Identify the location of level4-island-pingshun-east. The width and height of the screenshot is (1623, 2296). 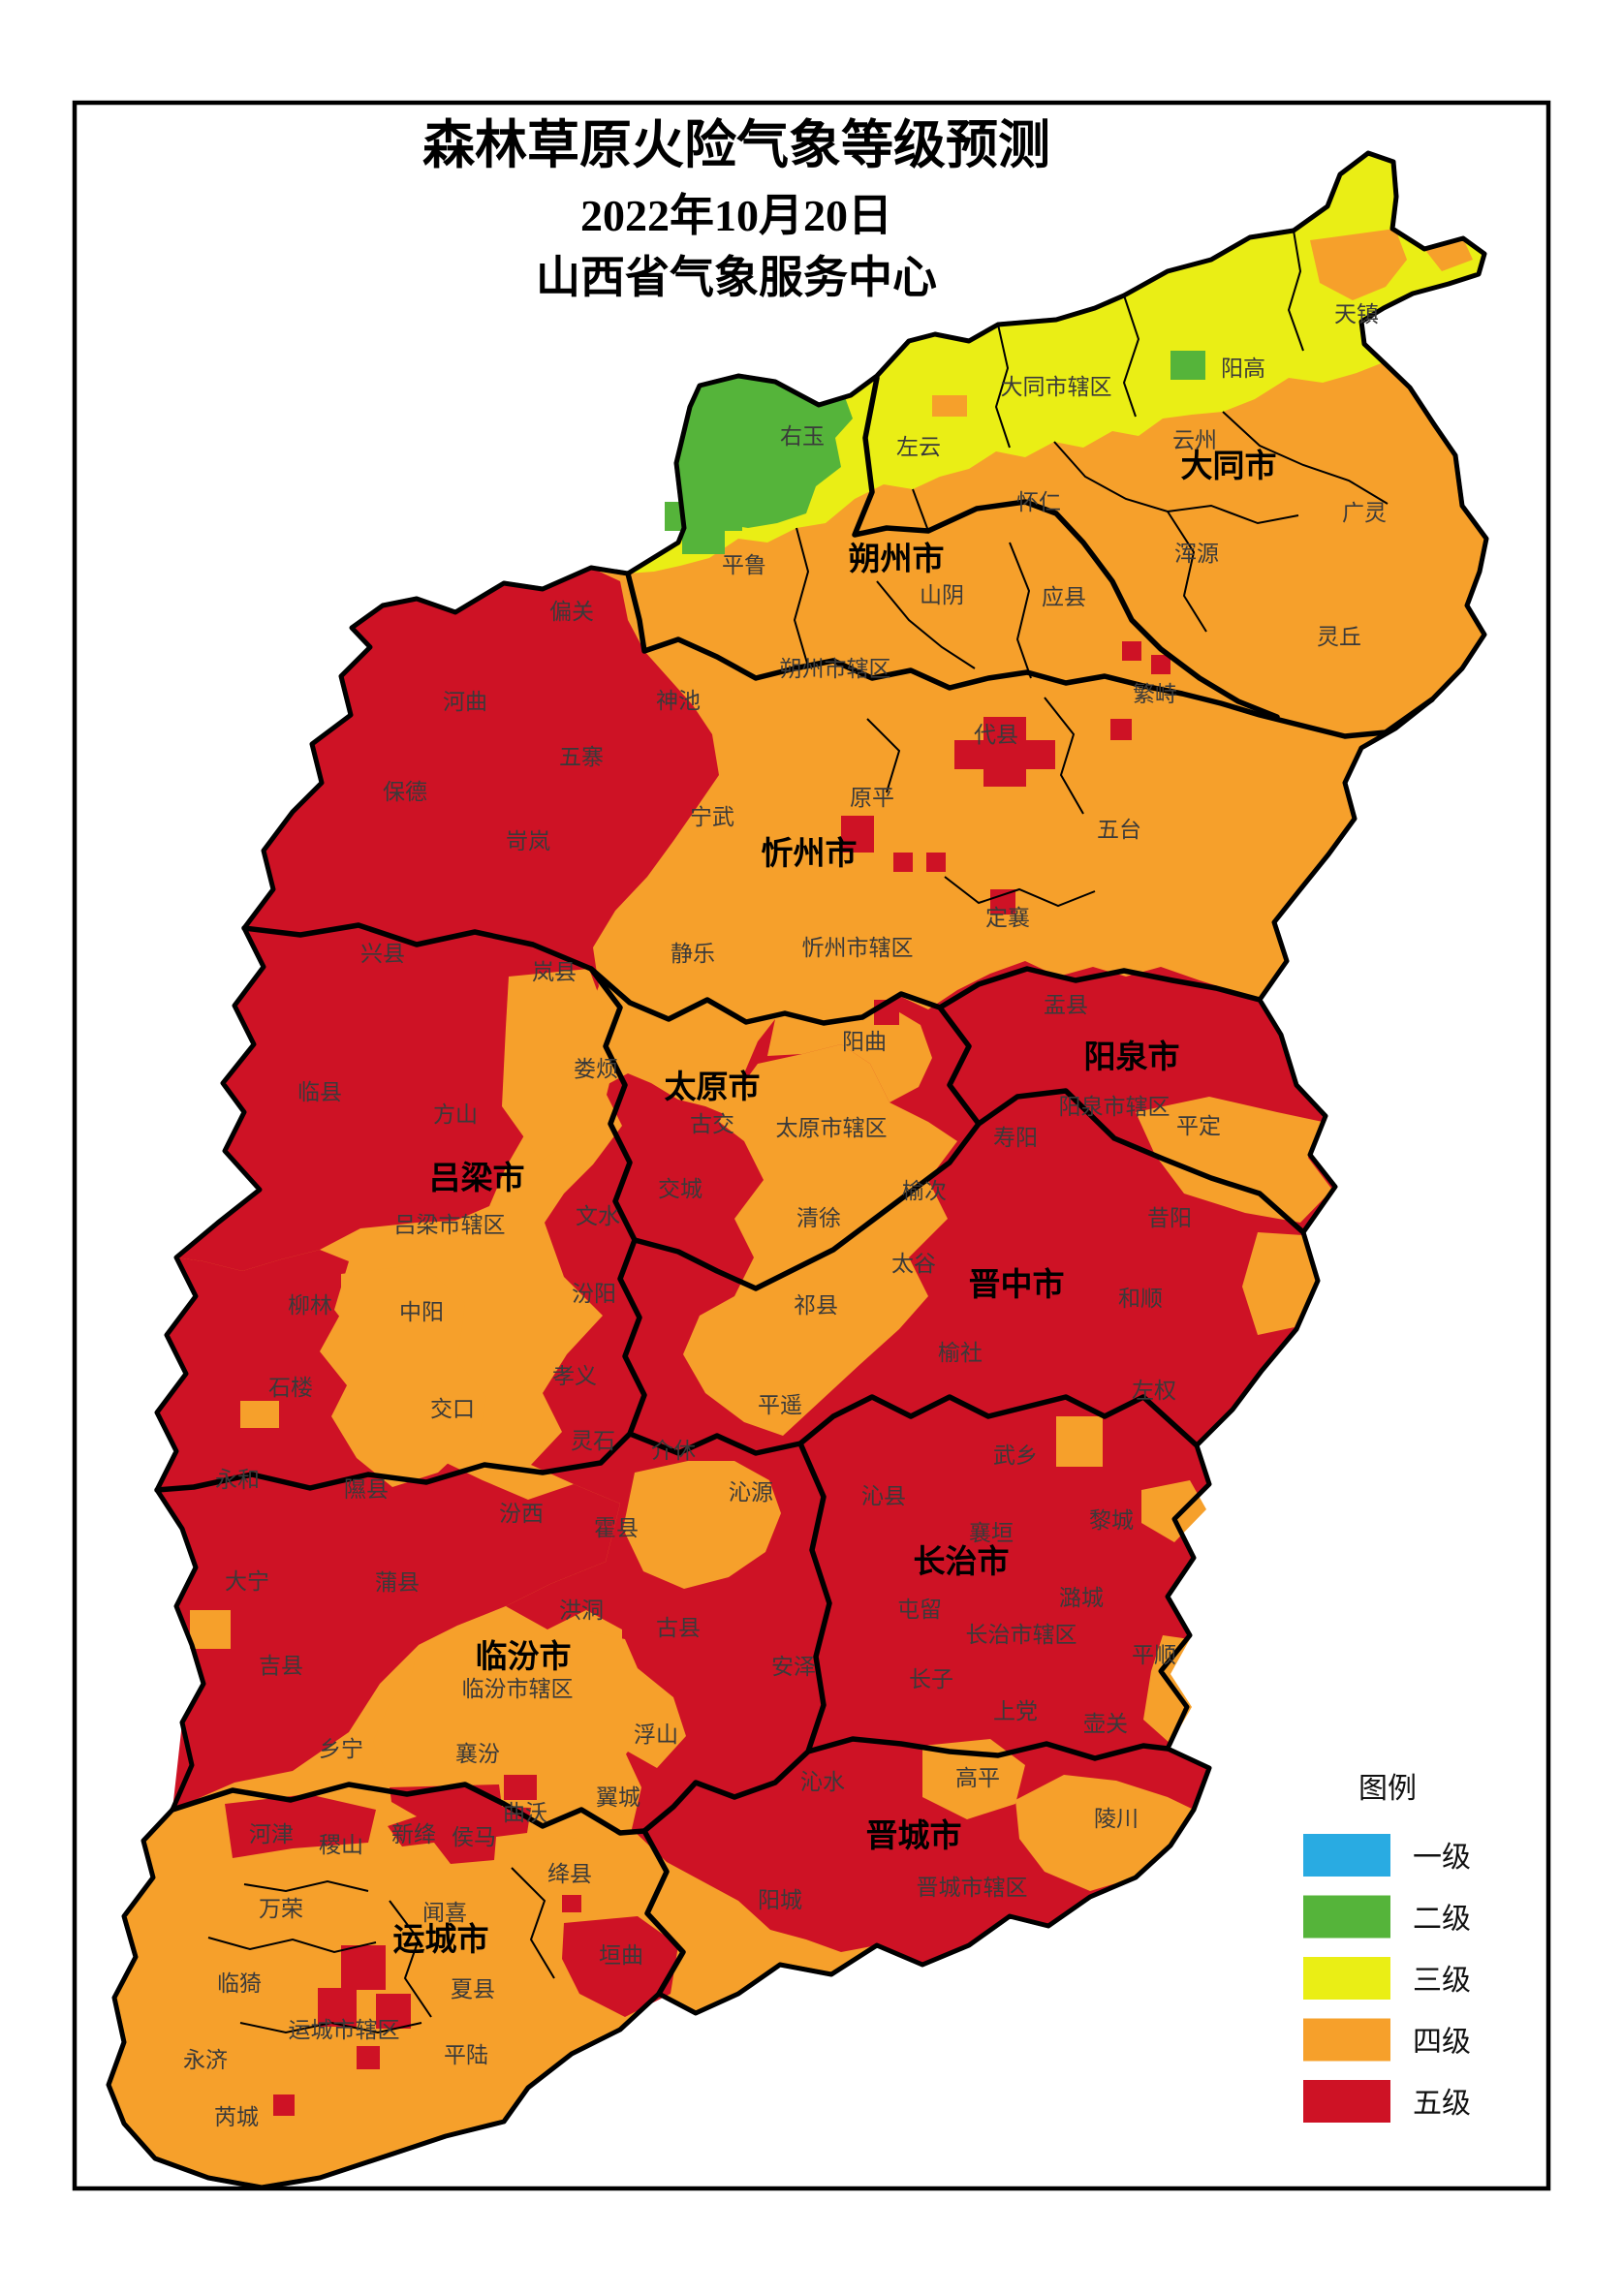
(1167, 1689).